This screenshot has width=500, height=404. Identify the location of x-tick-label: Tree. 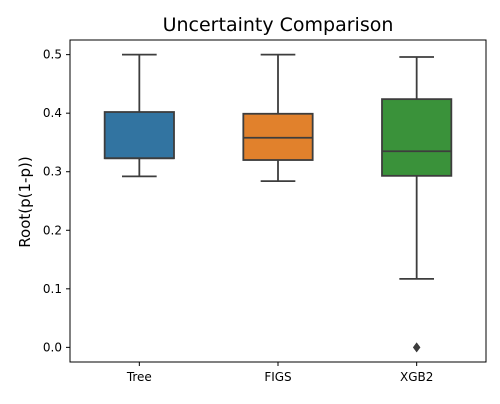
(139, 377).